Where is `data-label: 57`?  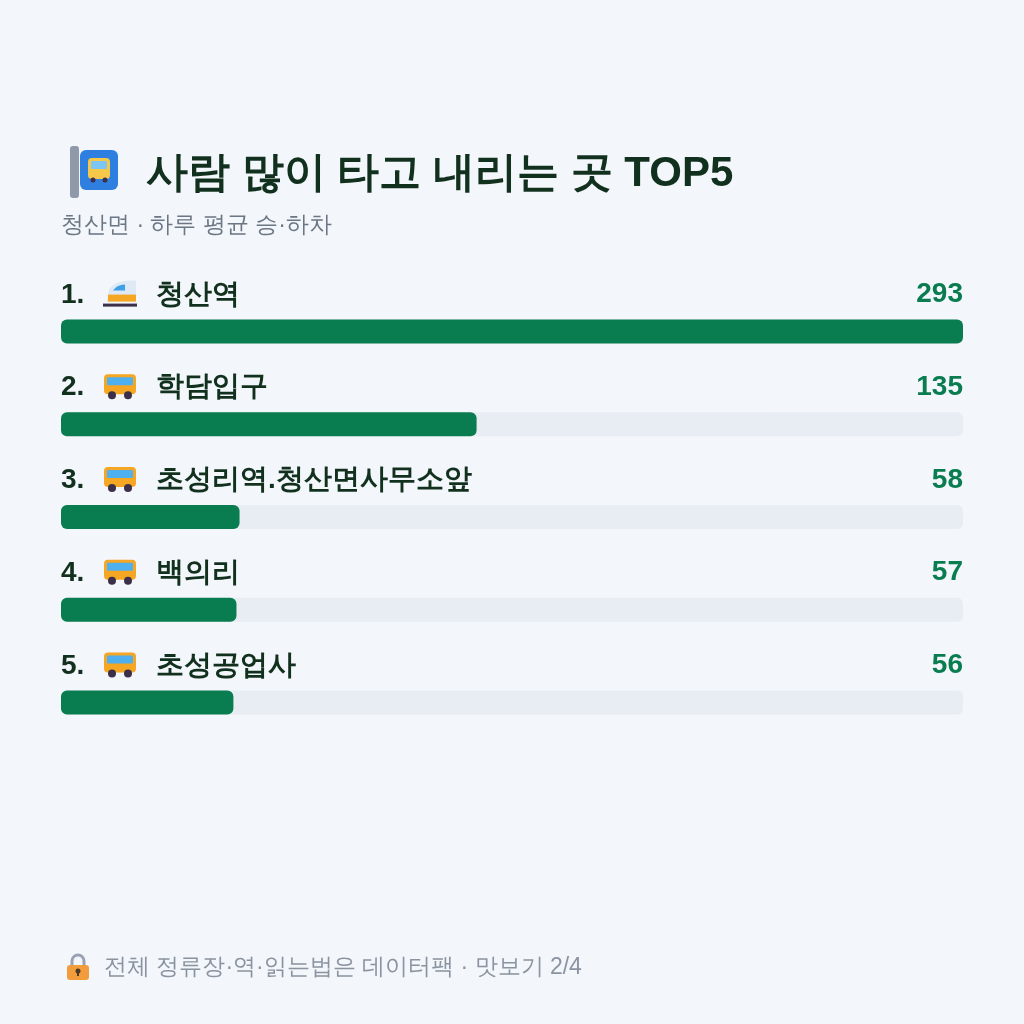
data-label: 57 is located at coordinates (947, 571).